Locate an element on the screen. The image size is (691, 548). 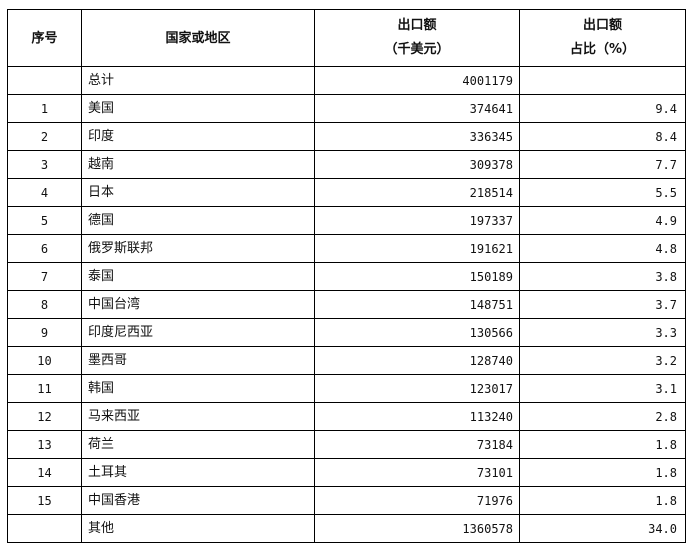
table-row: 15 中国香港 71976 1.8 is located at coordinates (346, 500).